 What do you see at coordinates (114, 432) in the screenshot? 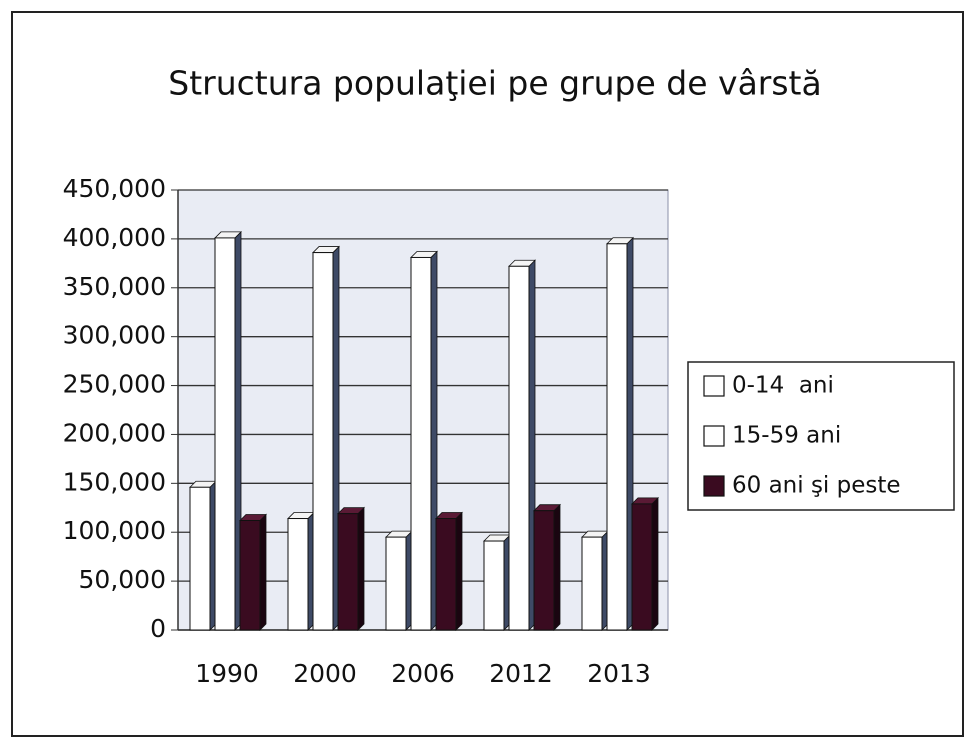
I see `y-tick-label: 200,000` at bounding box center [114, 432].